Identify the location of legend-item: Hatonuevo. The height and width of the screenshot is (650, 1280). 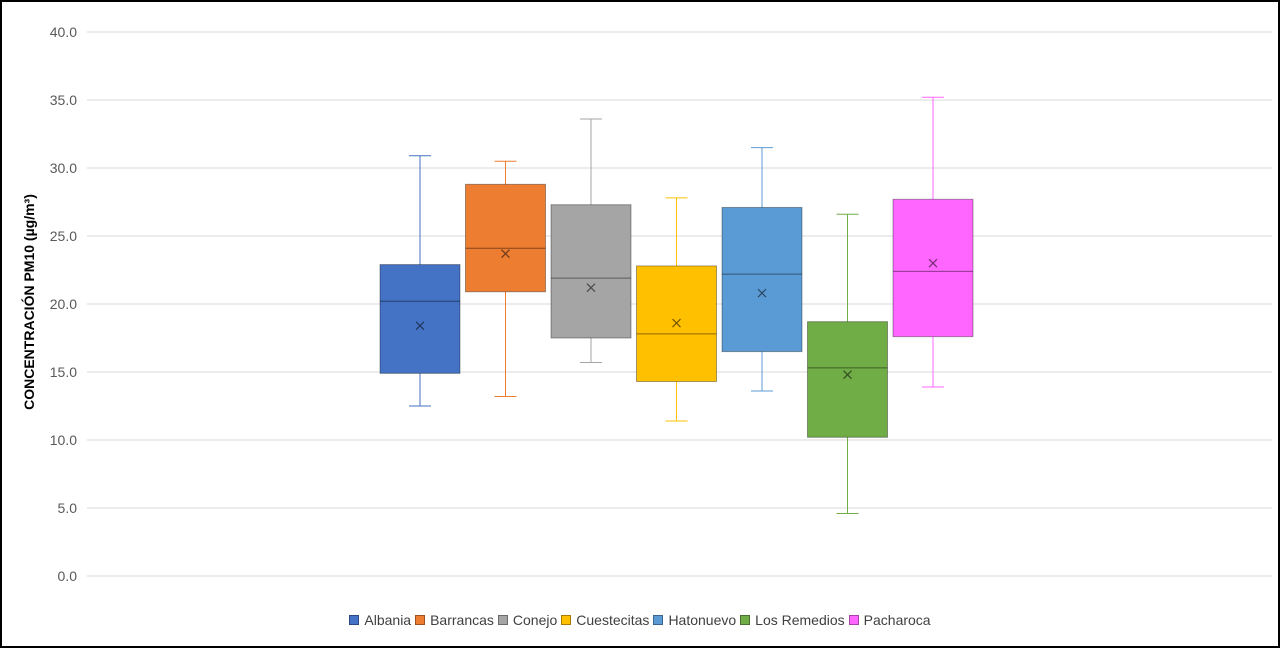
(694, 620).